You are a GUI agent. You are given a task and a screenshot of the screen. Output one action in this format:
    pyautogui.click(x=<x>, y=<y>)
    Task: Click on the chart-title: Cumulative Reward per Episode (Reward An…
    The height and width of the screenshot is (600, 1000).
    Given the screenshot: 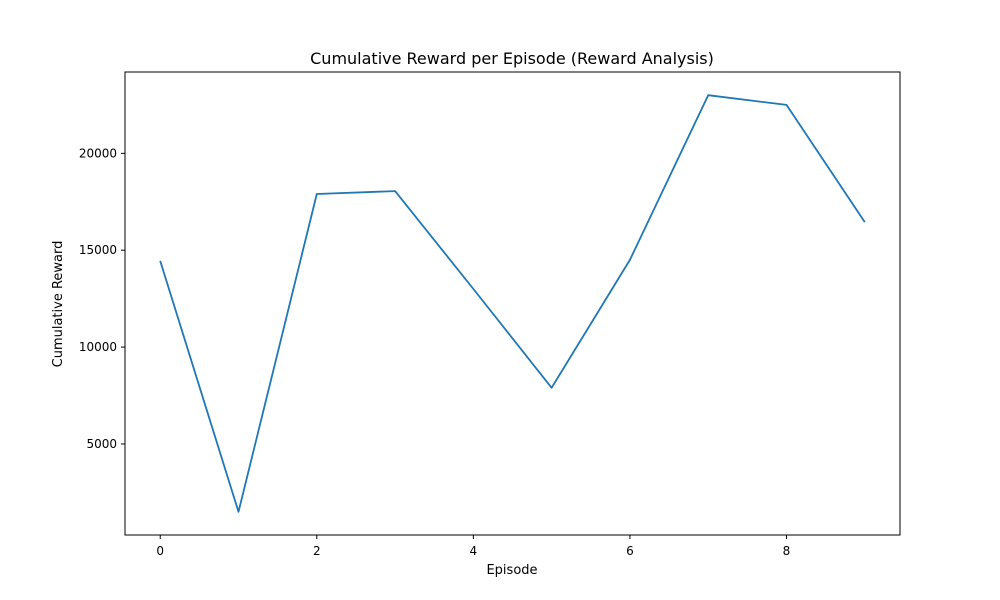 What is the action you would take?
    pyautogui.click(x=512, y=58)
    